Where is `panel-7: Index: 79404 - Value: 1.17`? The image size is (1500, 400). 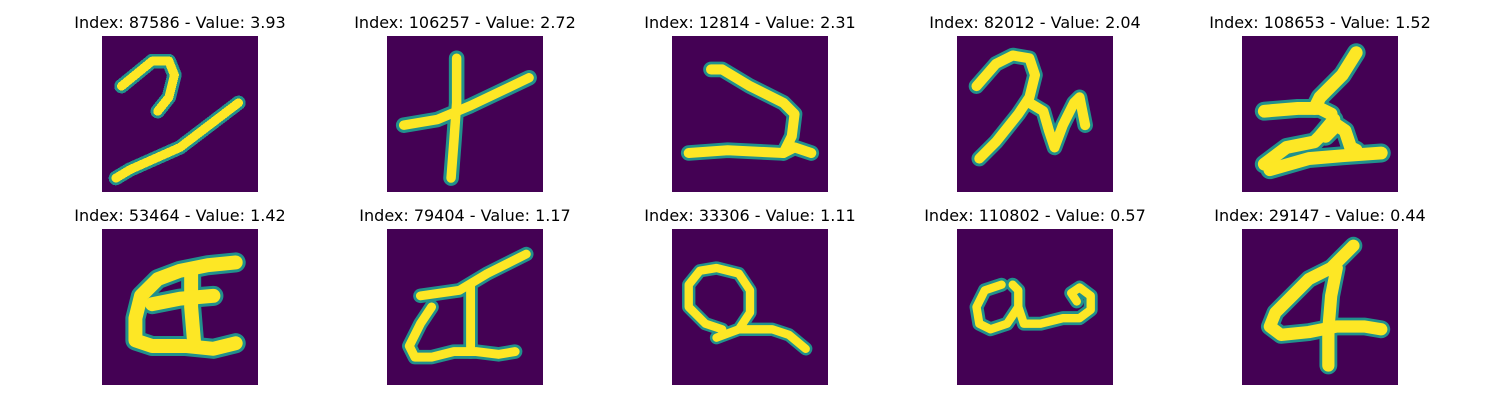 panel-7: Index: 79404 - Value: 1.17 is located at coordinates (465, 296).